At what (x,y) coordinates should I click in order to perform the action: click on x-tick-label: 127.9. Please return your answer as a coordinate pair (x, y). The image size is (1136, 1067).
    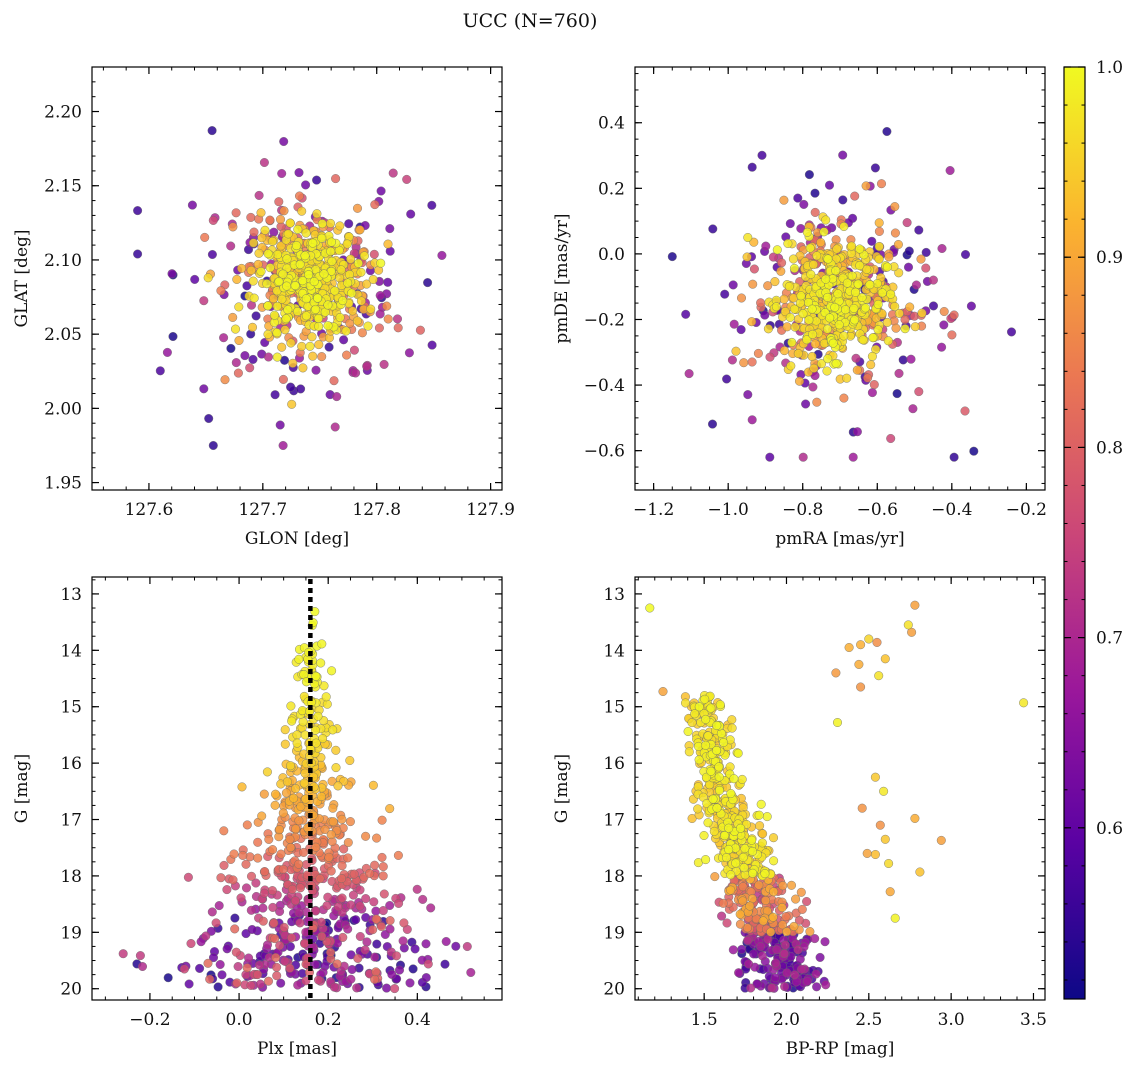
    Looking at the image, I should click on (490, 510).